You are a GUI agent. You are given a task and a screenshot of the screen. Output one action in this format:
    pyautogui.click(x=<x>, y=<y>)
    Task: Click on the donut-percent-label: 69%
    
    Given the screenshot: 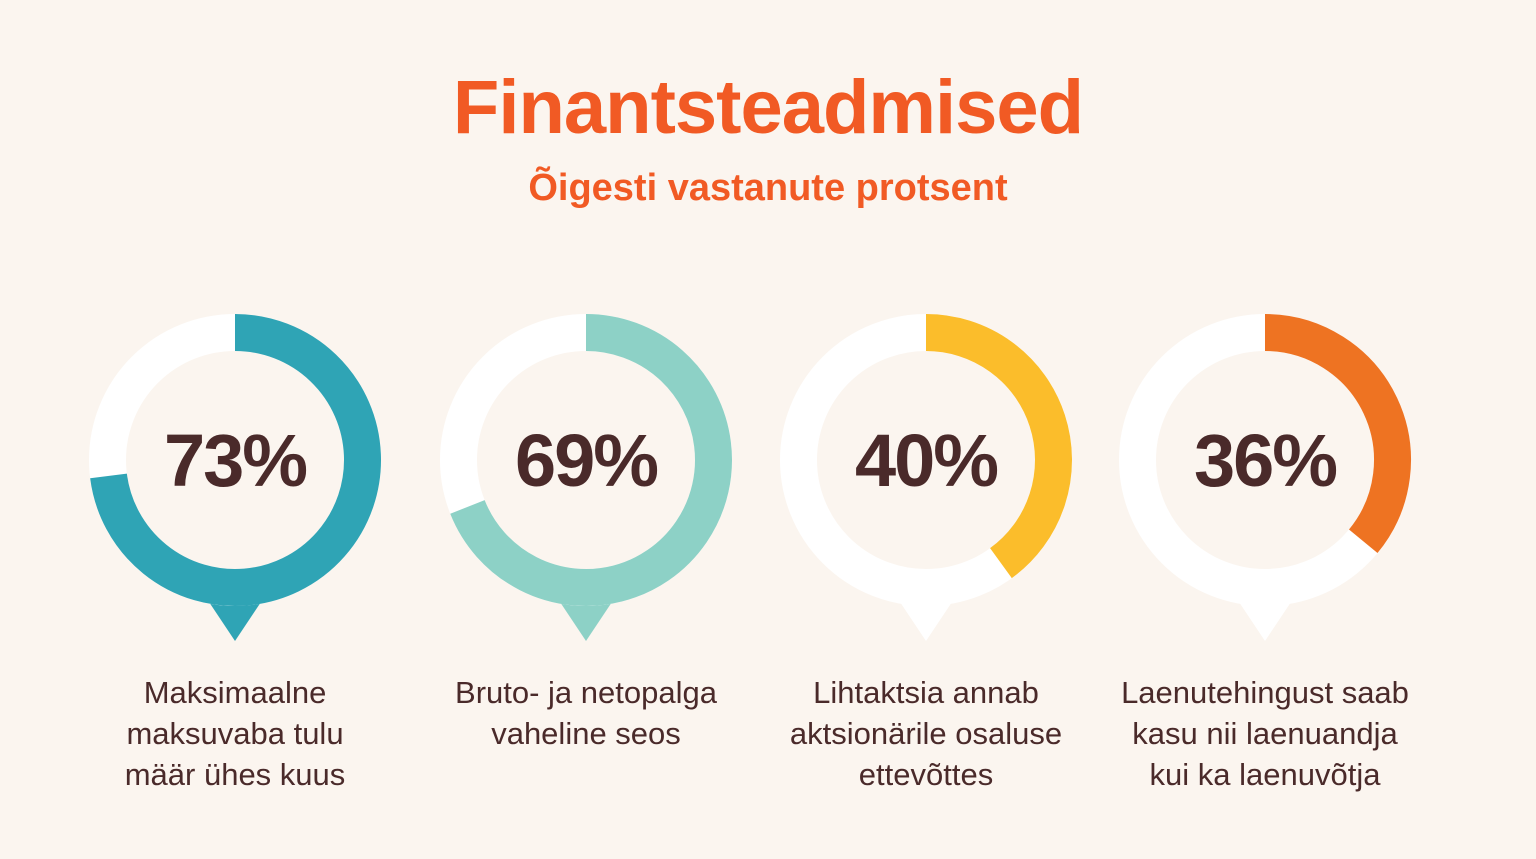 What is the action you would take?
    pyautogui.click(x=586, y=460)
    